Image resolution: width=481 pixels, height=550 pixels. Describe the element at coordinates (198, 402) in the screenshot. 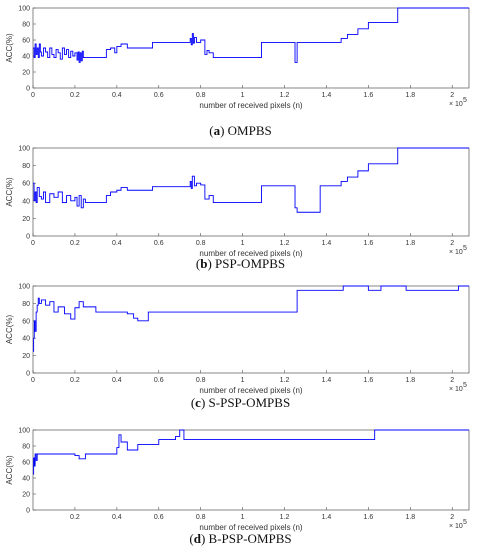

I see `caption-c-letter: c` at that location.